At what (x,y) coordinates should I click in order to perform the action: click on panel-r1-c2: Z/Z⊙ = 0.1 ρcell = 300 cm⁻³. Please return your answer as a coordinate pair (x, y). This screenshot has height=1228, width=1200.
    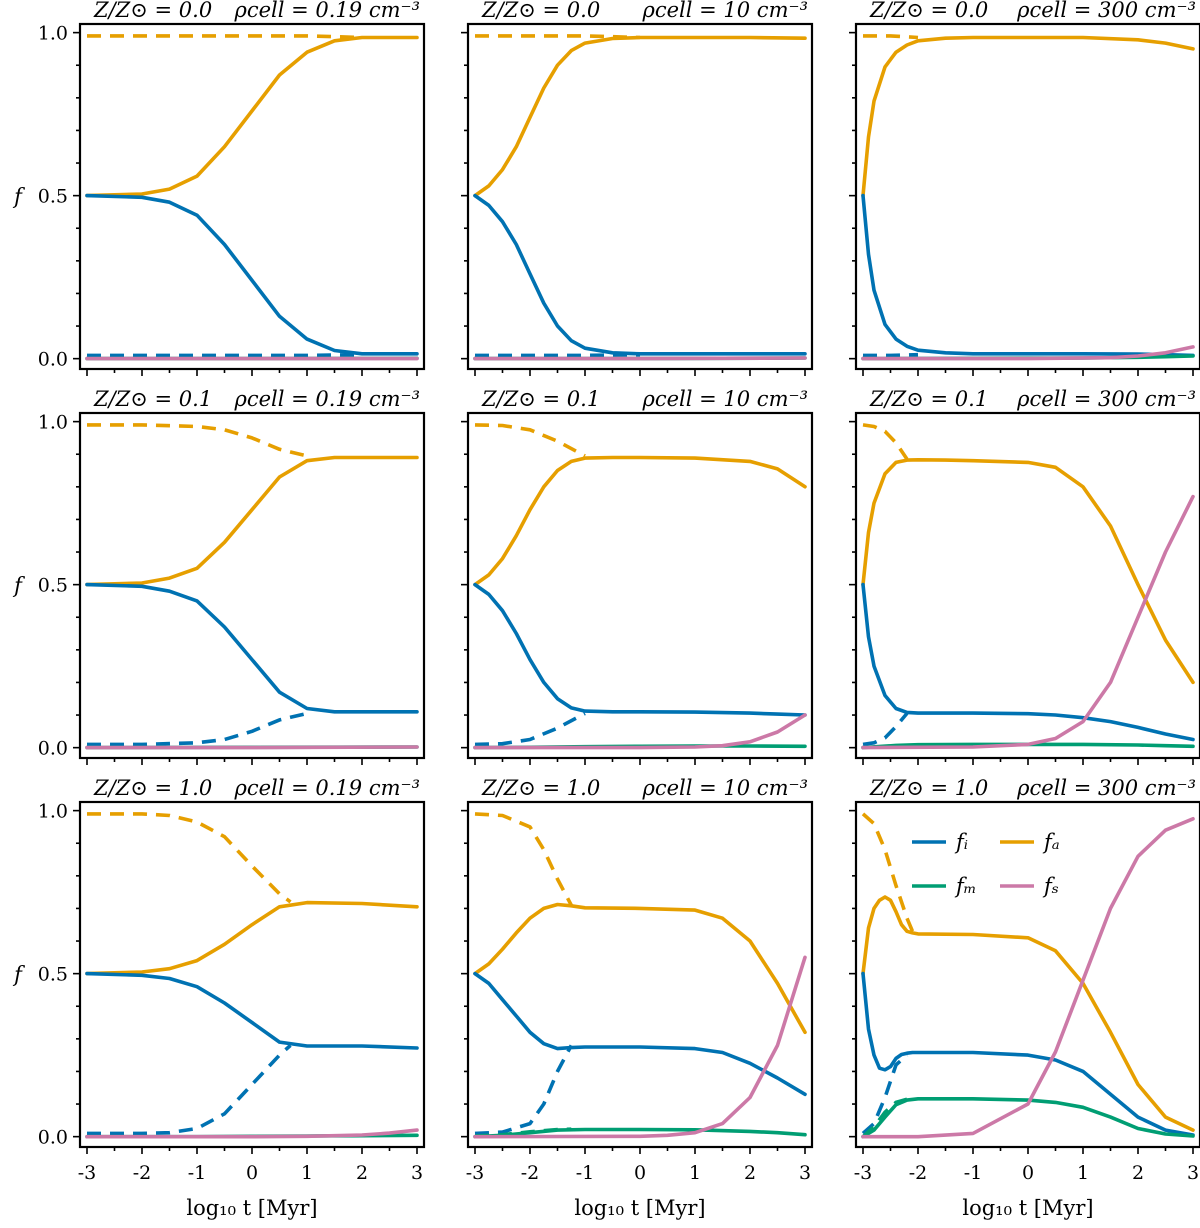
    Looking at the image, I should click on (1024, 576).